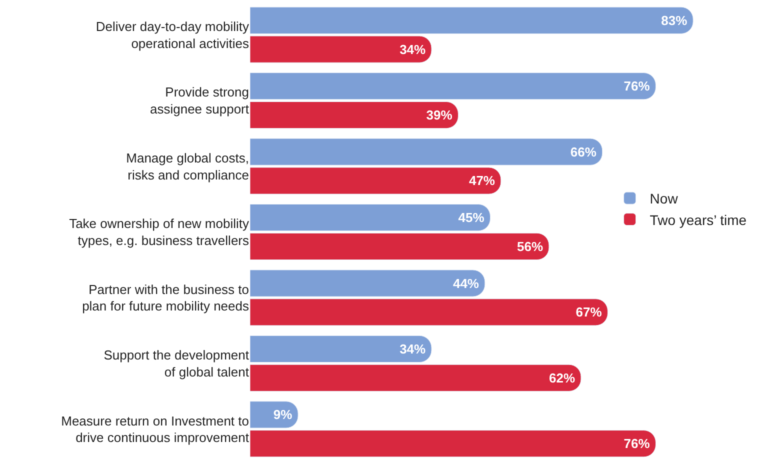  I want to click on data-label: 56%, so click(530, 246).